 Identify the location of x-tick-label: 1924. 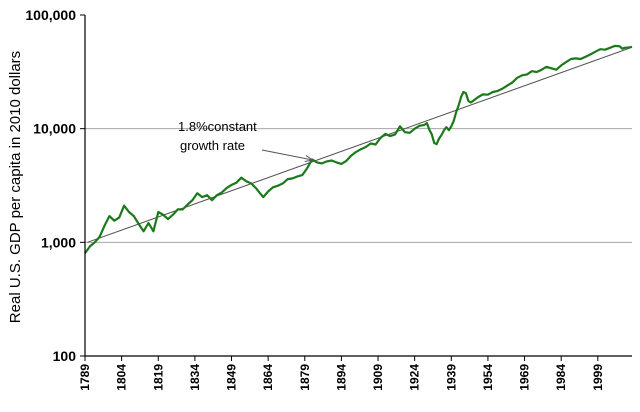
(415, 377).